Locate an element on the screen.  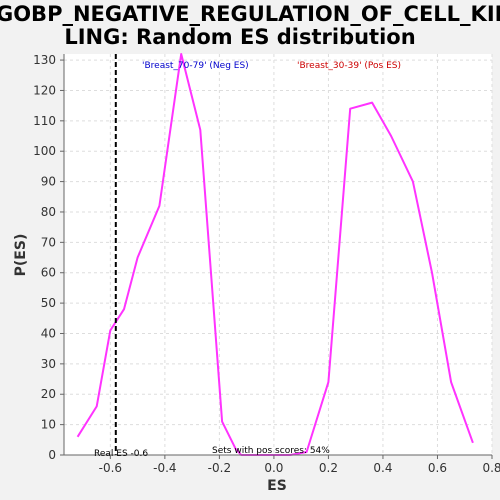
pos-es-label: 'Breast_30-39' (Pos ES) is located at coordinates (349, 66).